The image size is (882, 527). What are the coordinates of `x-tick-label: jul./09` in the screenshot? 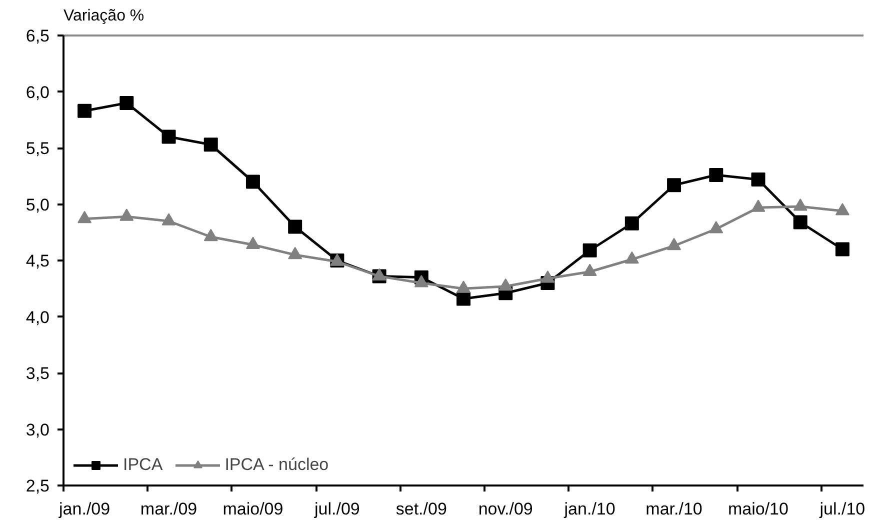 It's located at (337, 509).